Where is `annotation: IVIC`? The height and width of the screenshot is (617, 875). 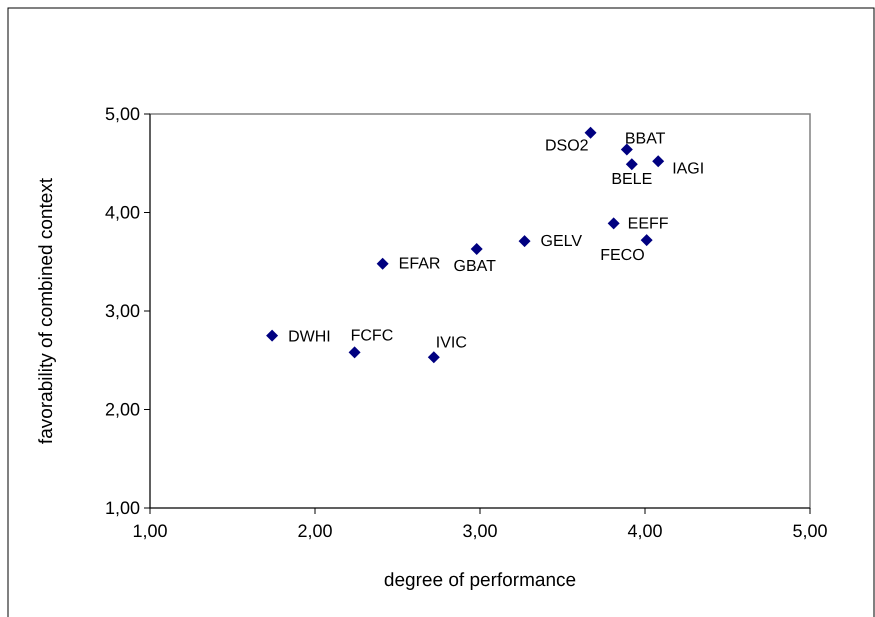
annotation: IVIC is located at coordinates (451, 343).